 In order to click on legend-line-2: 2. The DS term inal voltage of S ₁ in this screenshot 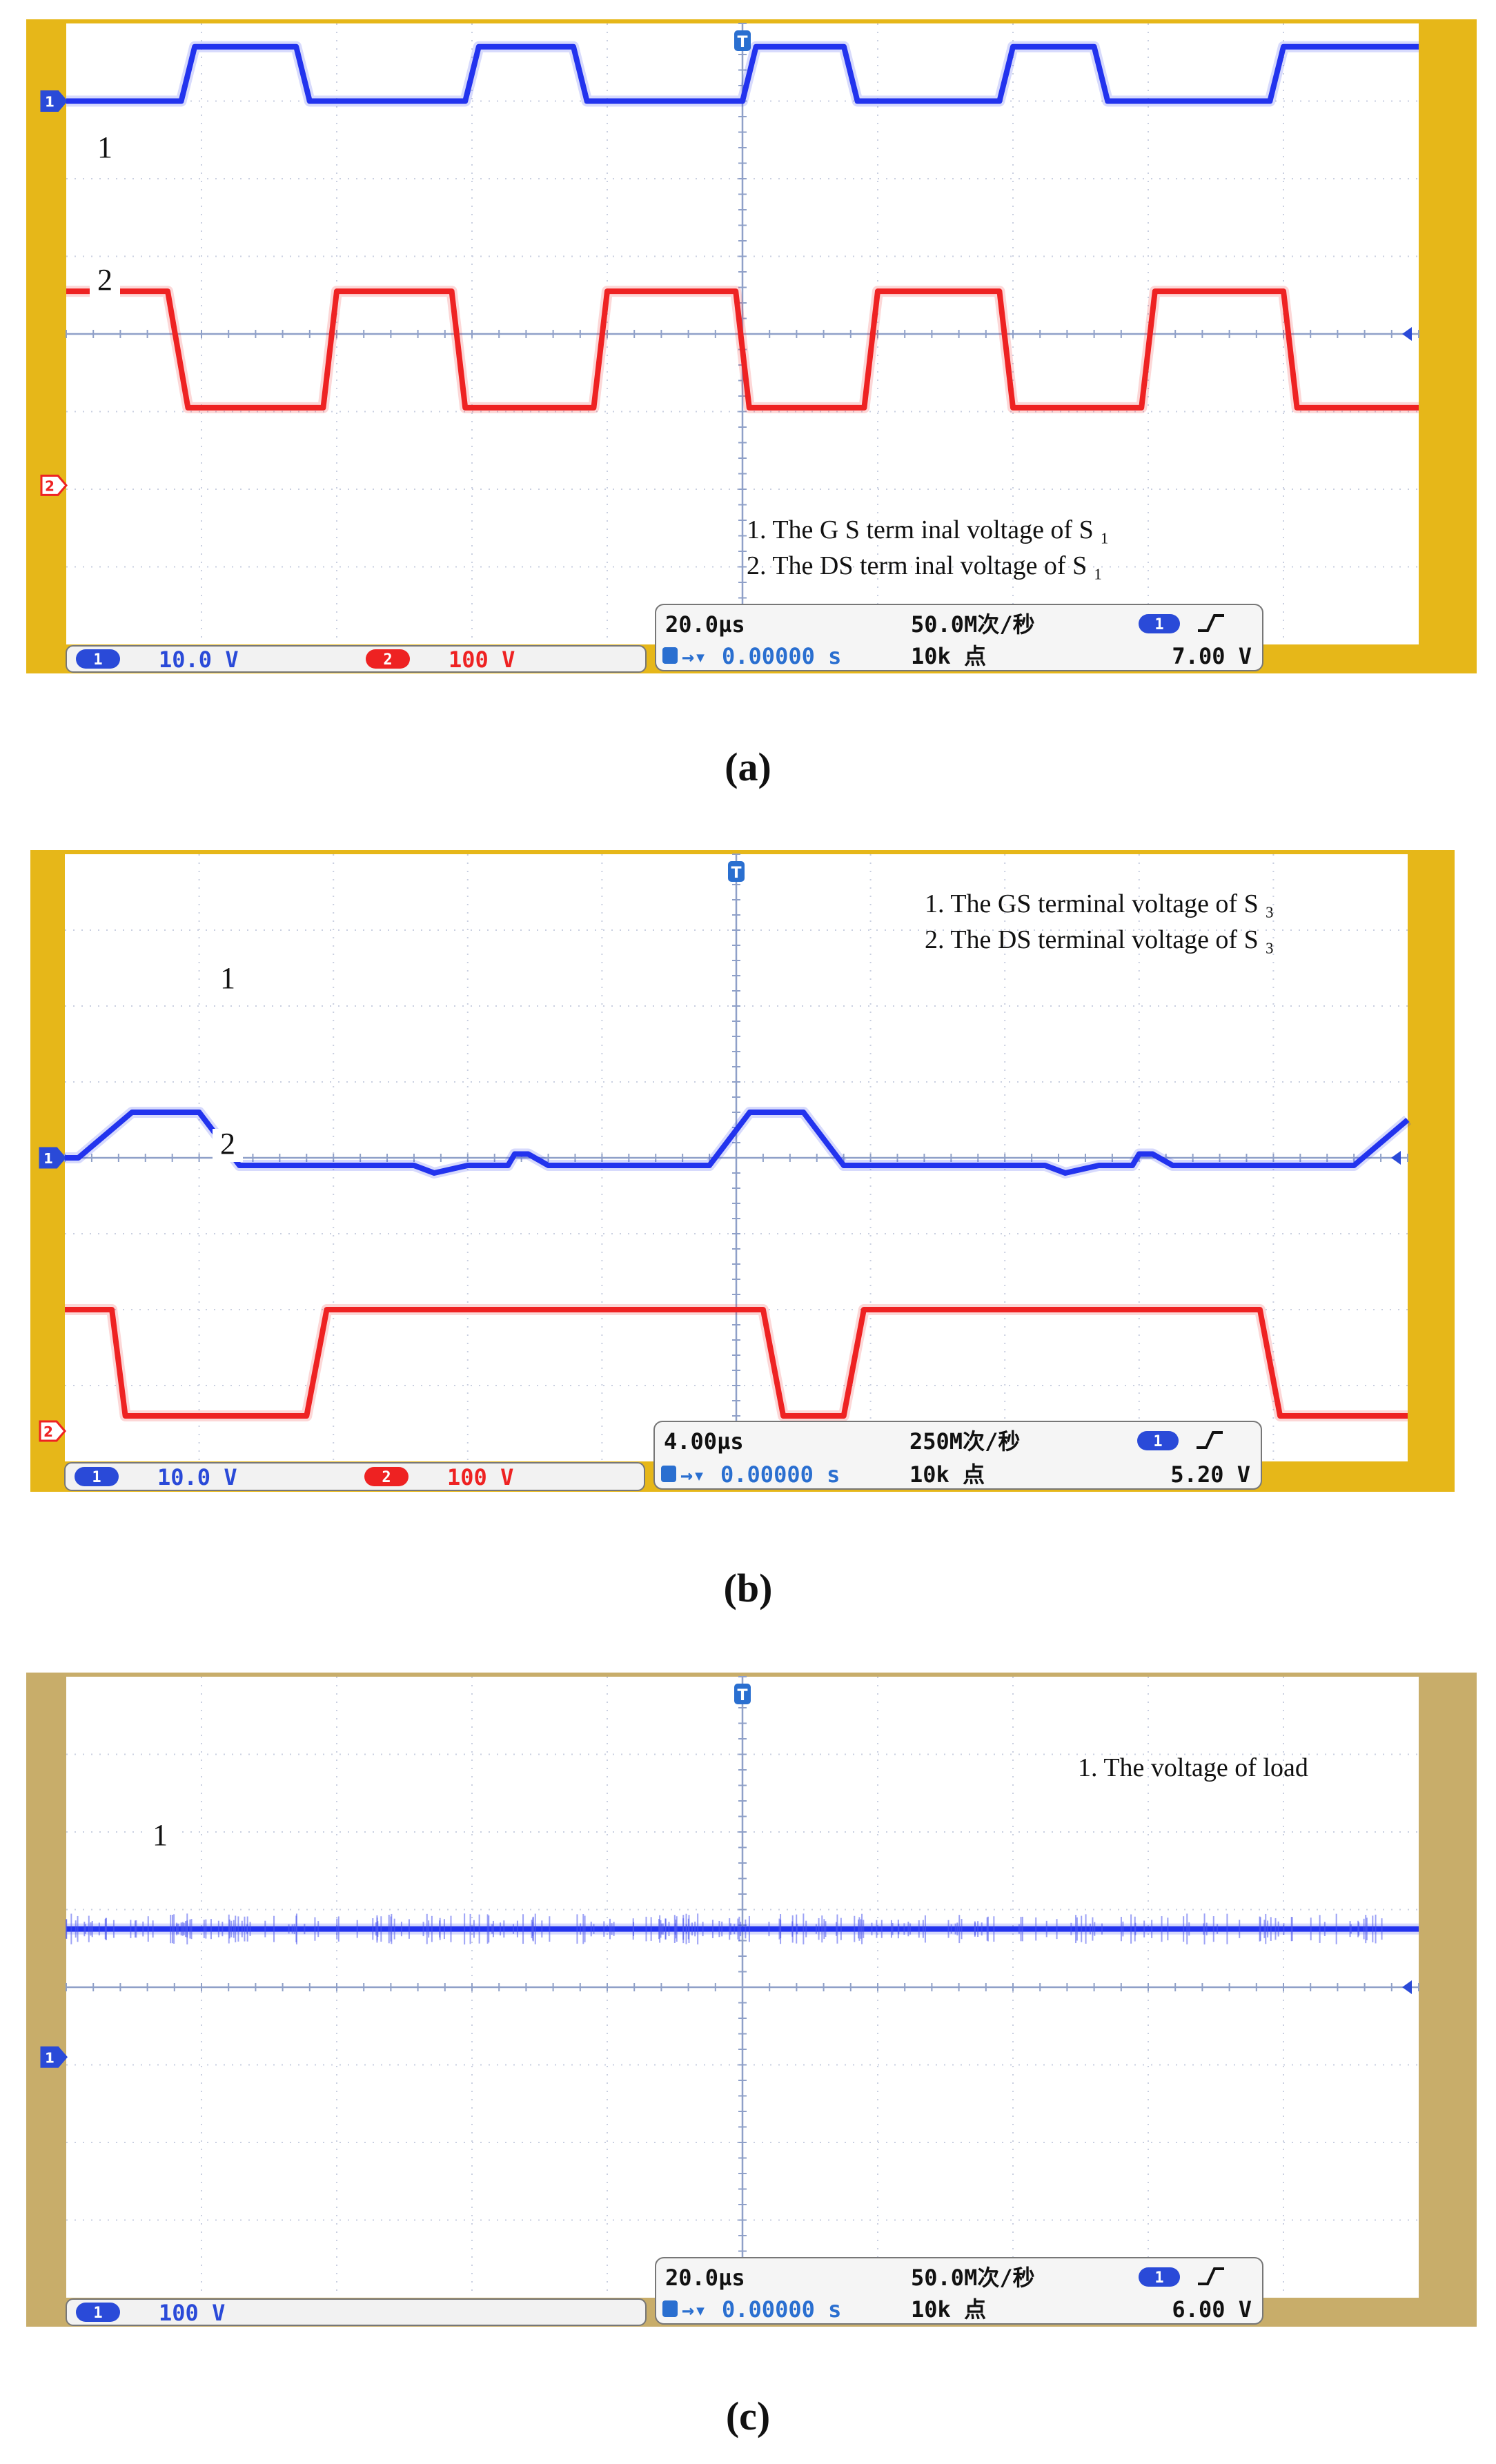, I will do `click(925, 565)`.